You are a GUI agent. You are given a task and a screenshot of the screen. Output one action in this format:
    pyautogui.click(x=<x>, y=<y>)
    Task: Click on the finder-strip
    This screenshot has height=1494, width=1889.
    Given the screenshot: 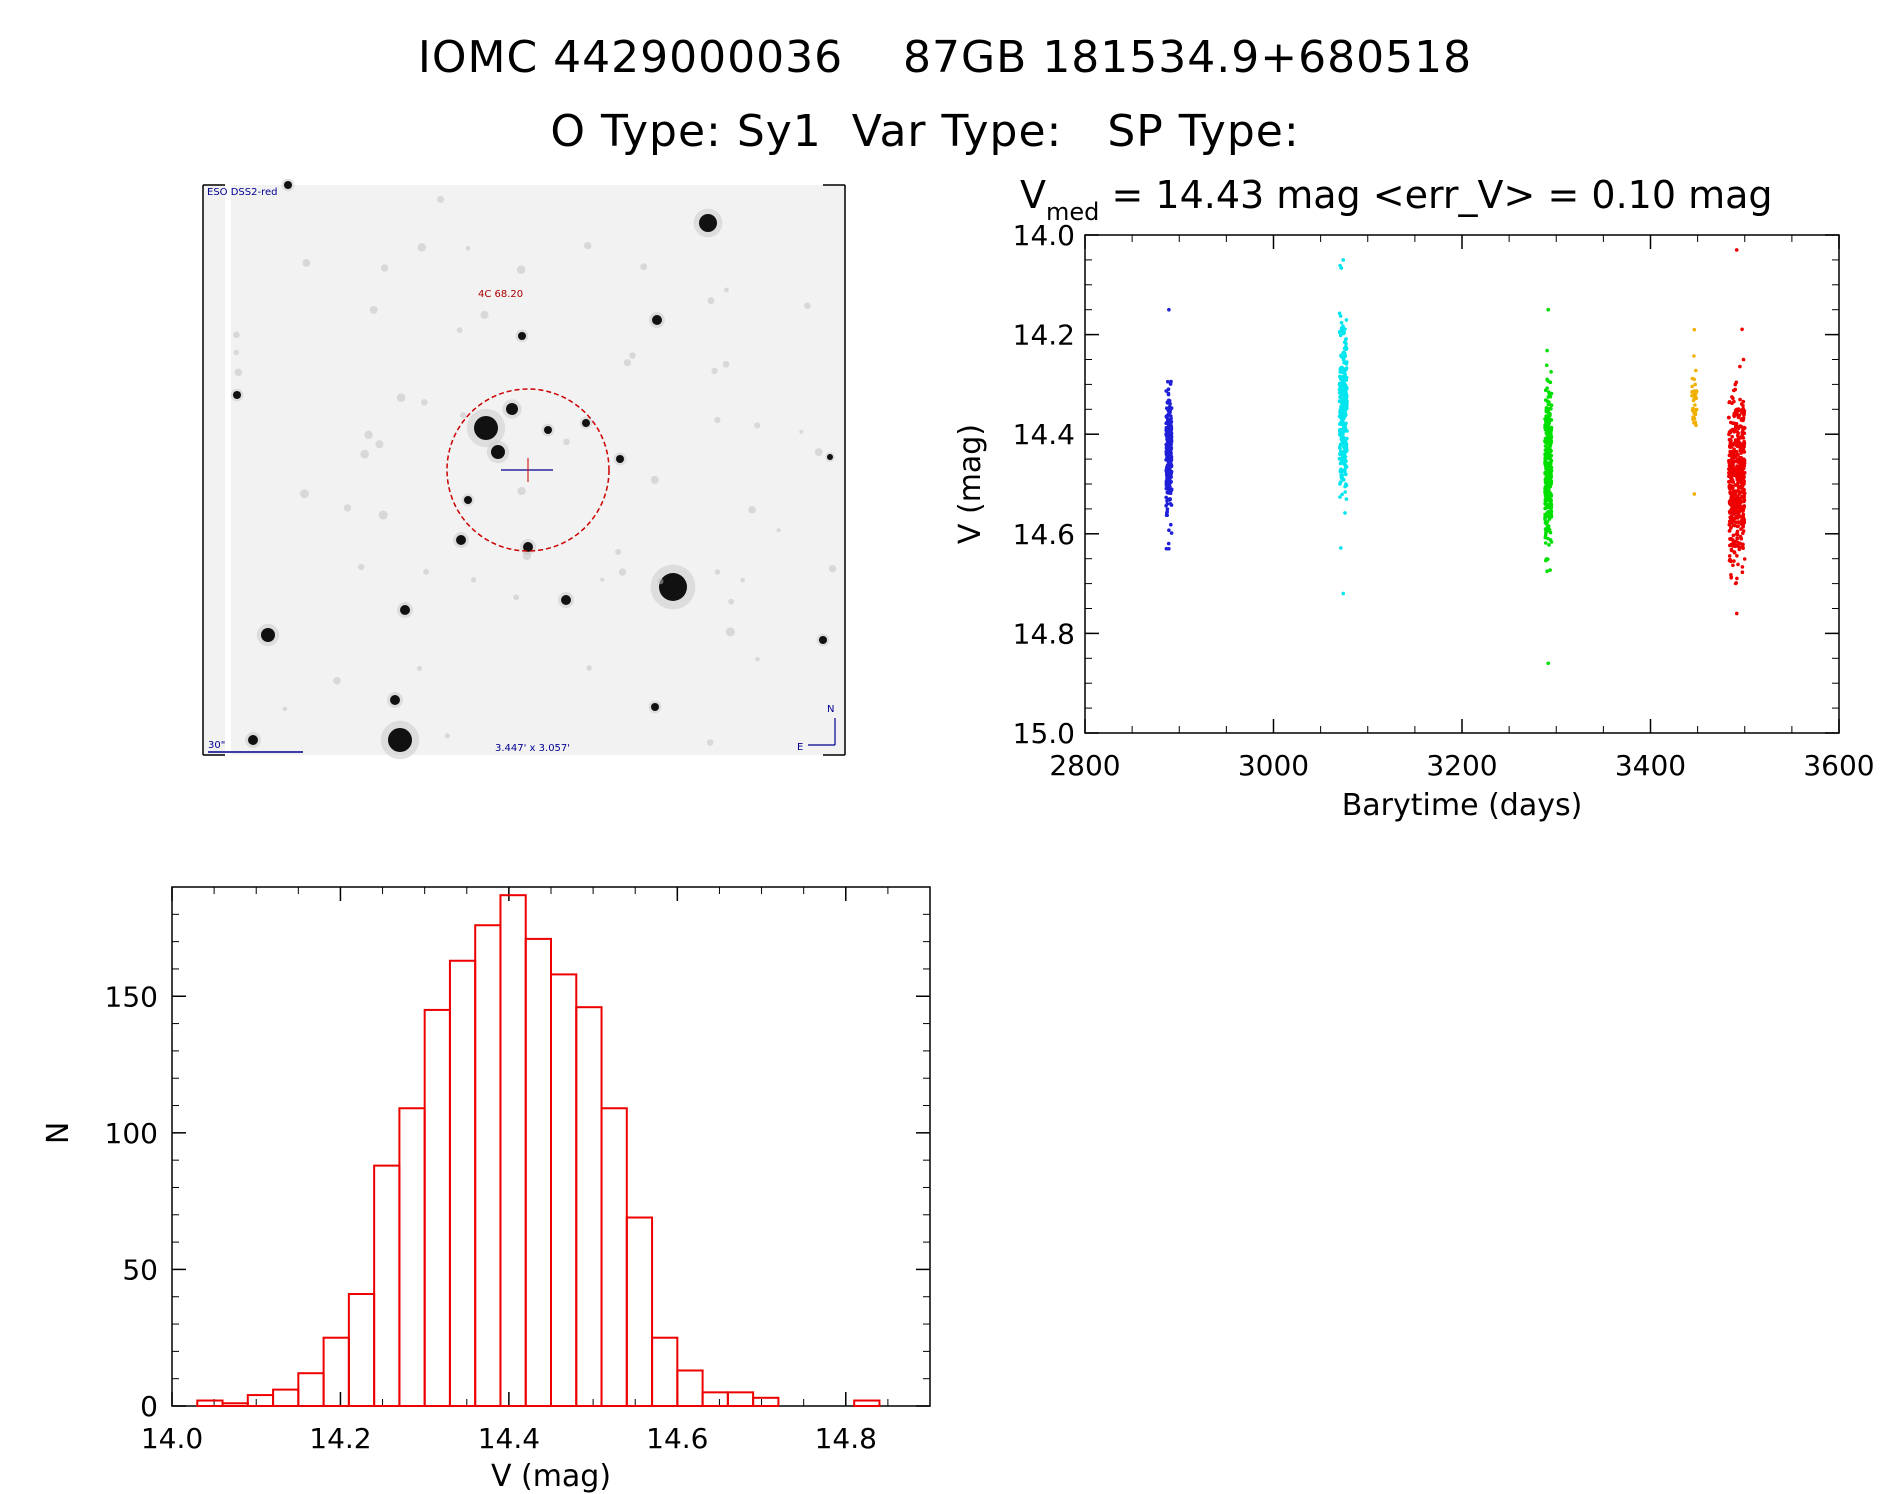 What is the action you would take?
    pyautogui.click(x=228, y=470)
    